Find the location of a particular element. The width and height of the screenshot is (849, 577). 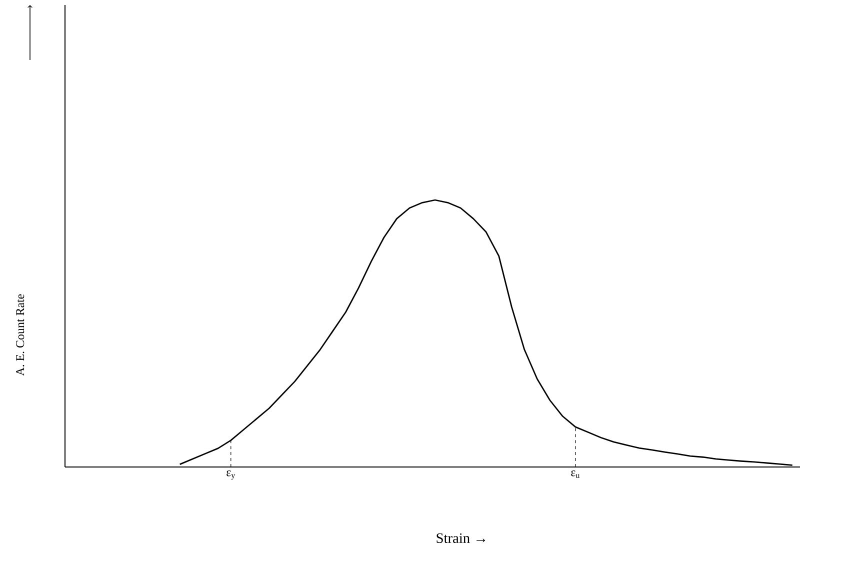

y-axis-title: A. E. Count Rate is located at coordinates (20, 335).